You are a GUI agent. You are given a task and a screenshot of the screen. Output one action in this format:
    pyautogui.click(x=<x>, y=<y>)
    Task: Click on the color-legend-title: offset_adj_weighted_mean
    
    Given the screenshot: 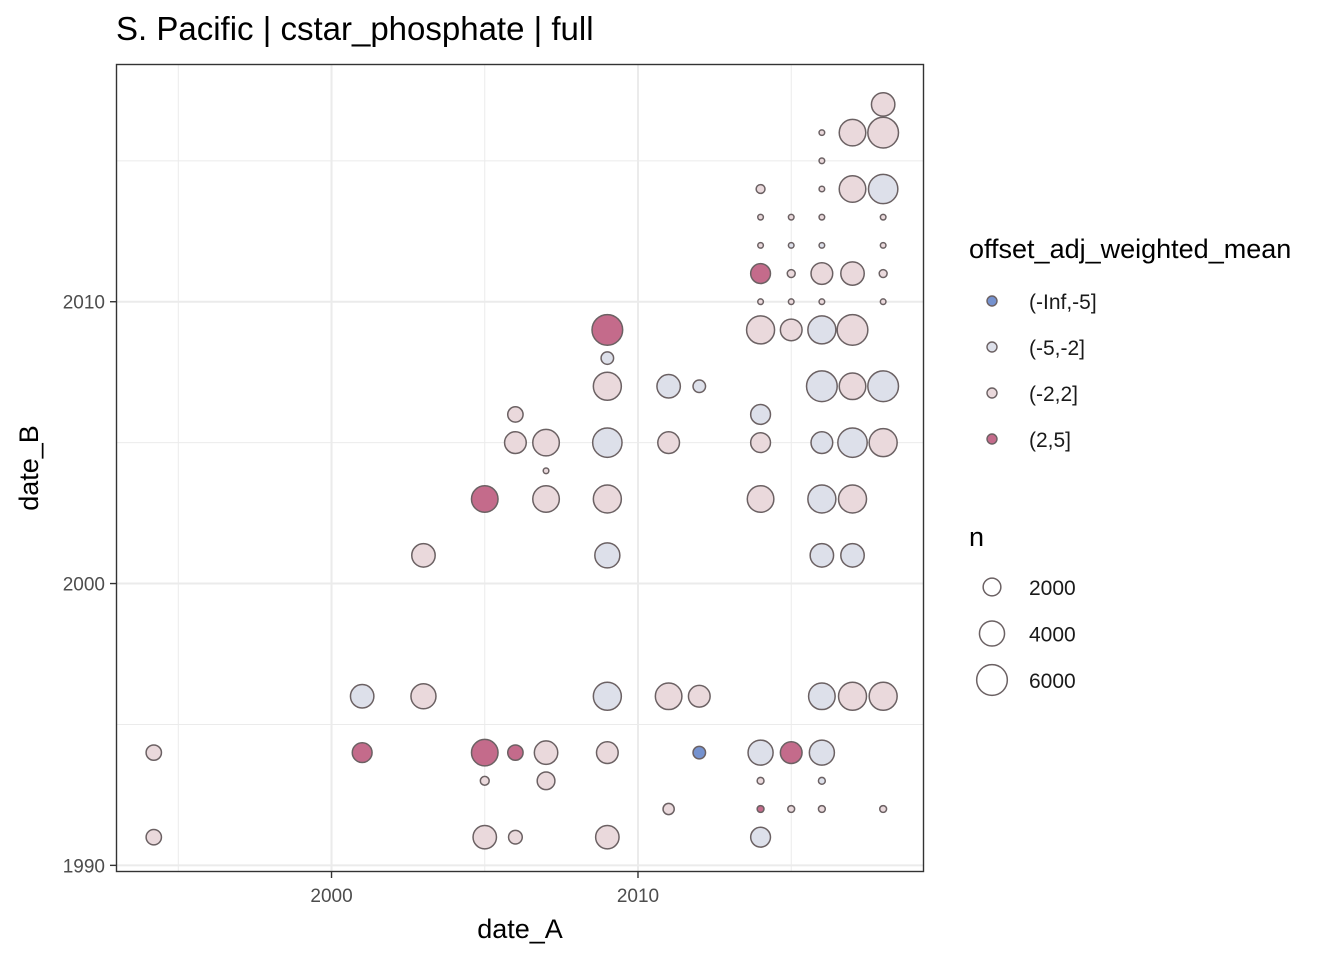 What is the action you would take?
    pyautogui.click(x=1130, y=249)
    